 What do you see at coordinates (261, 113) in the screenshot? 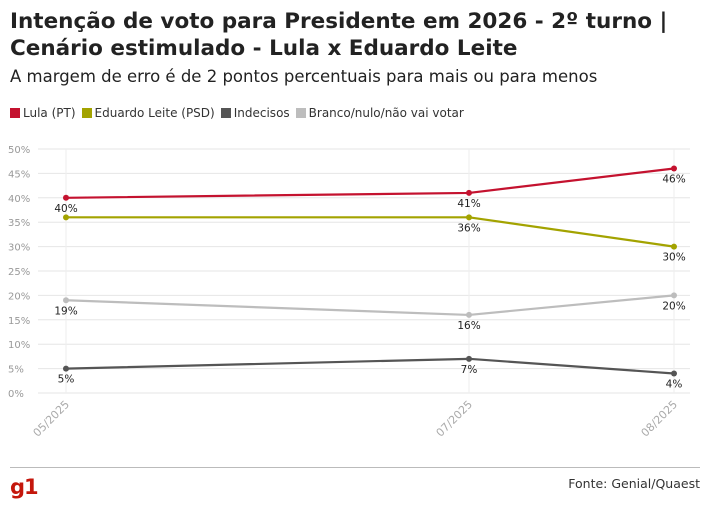
I see `legend-label-indecisos: Indecisos` at bounding box center [261, 113].